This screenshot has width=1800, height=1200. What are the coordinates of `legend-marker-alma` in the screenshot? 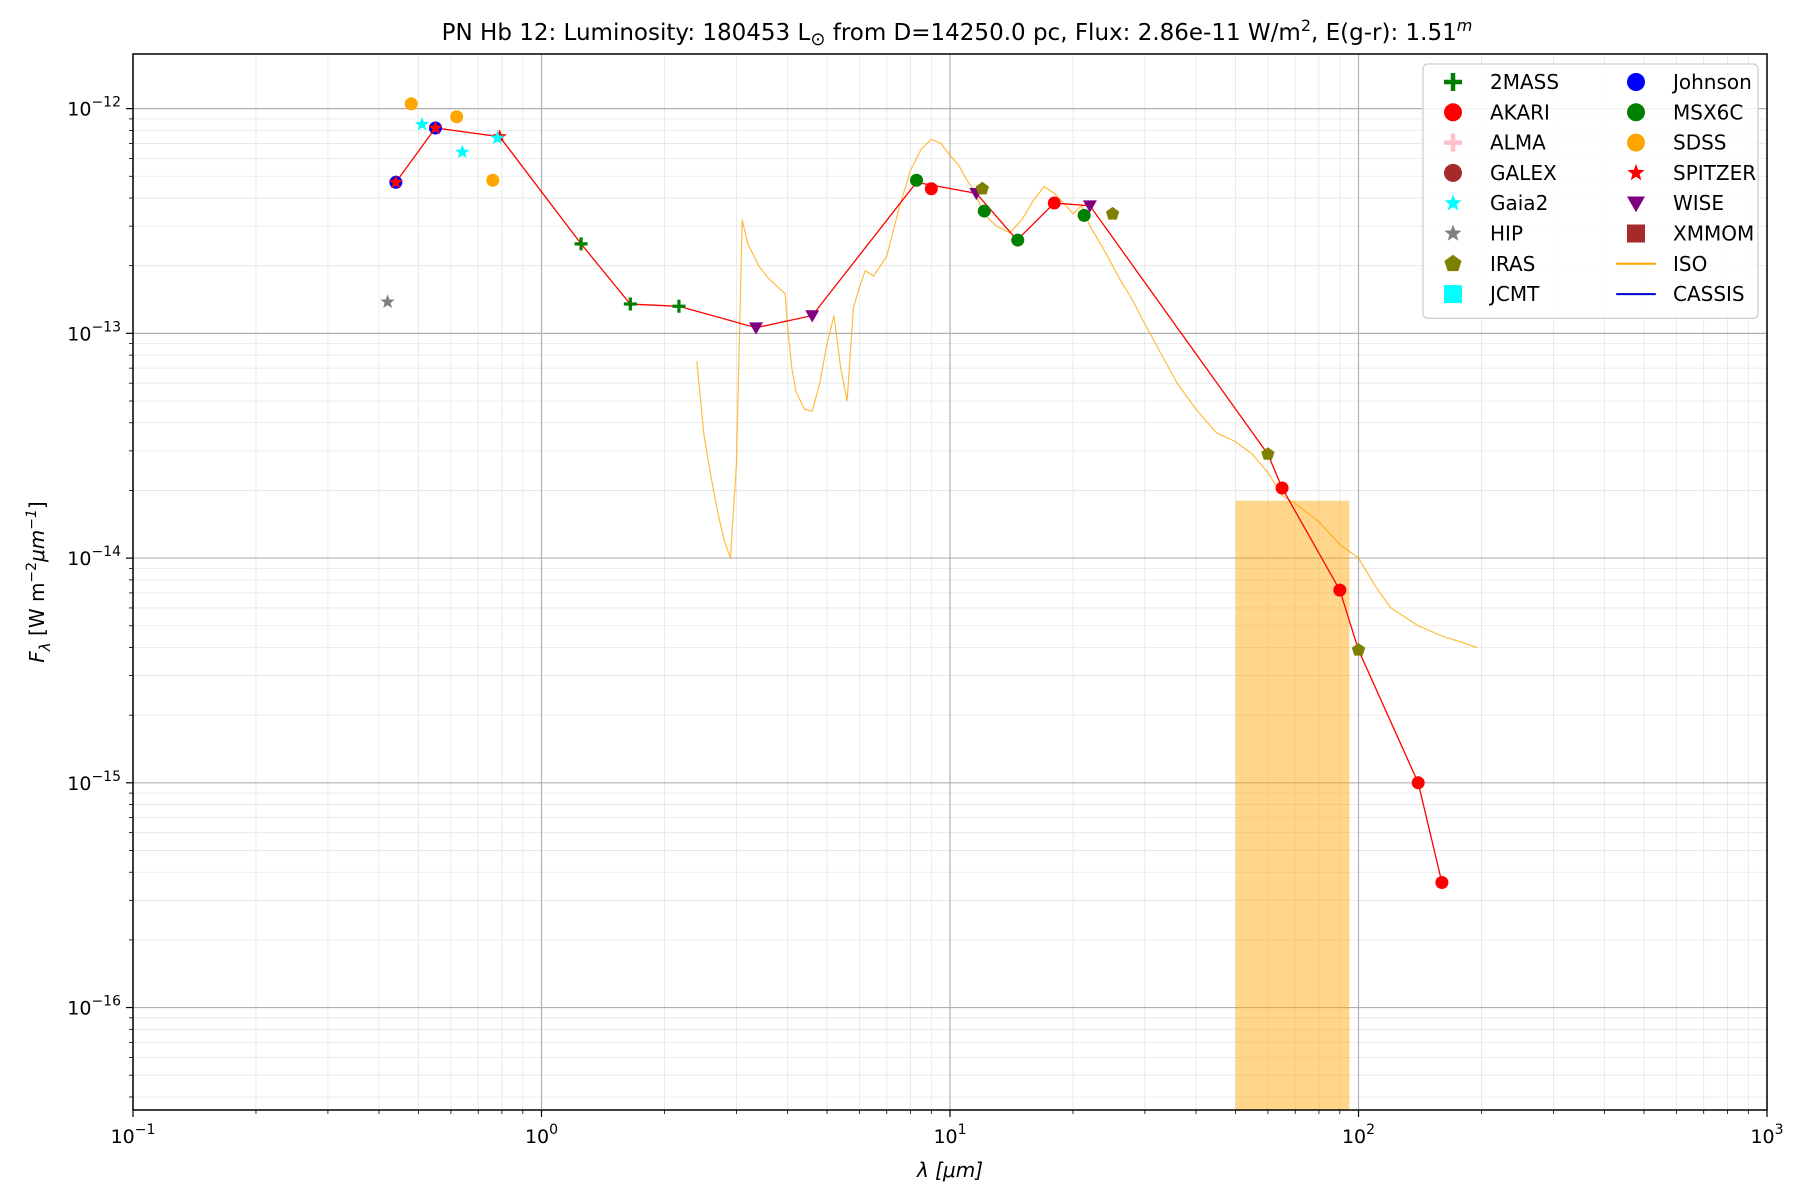 It's located at (1453, 142).